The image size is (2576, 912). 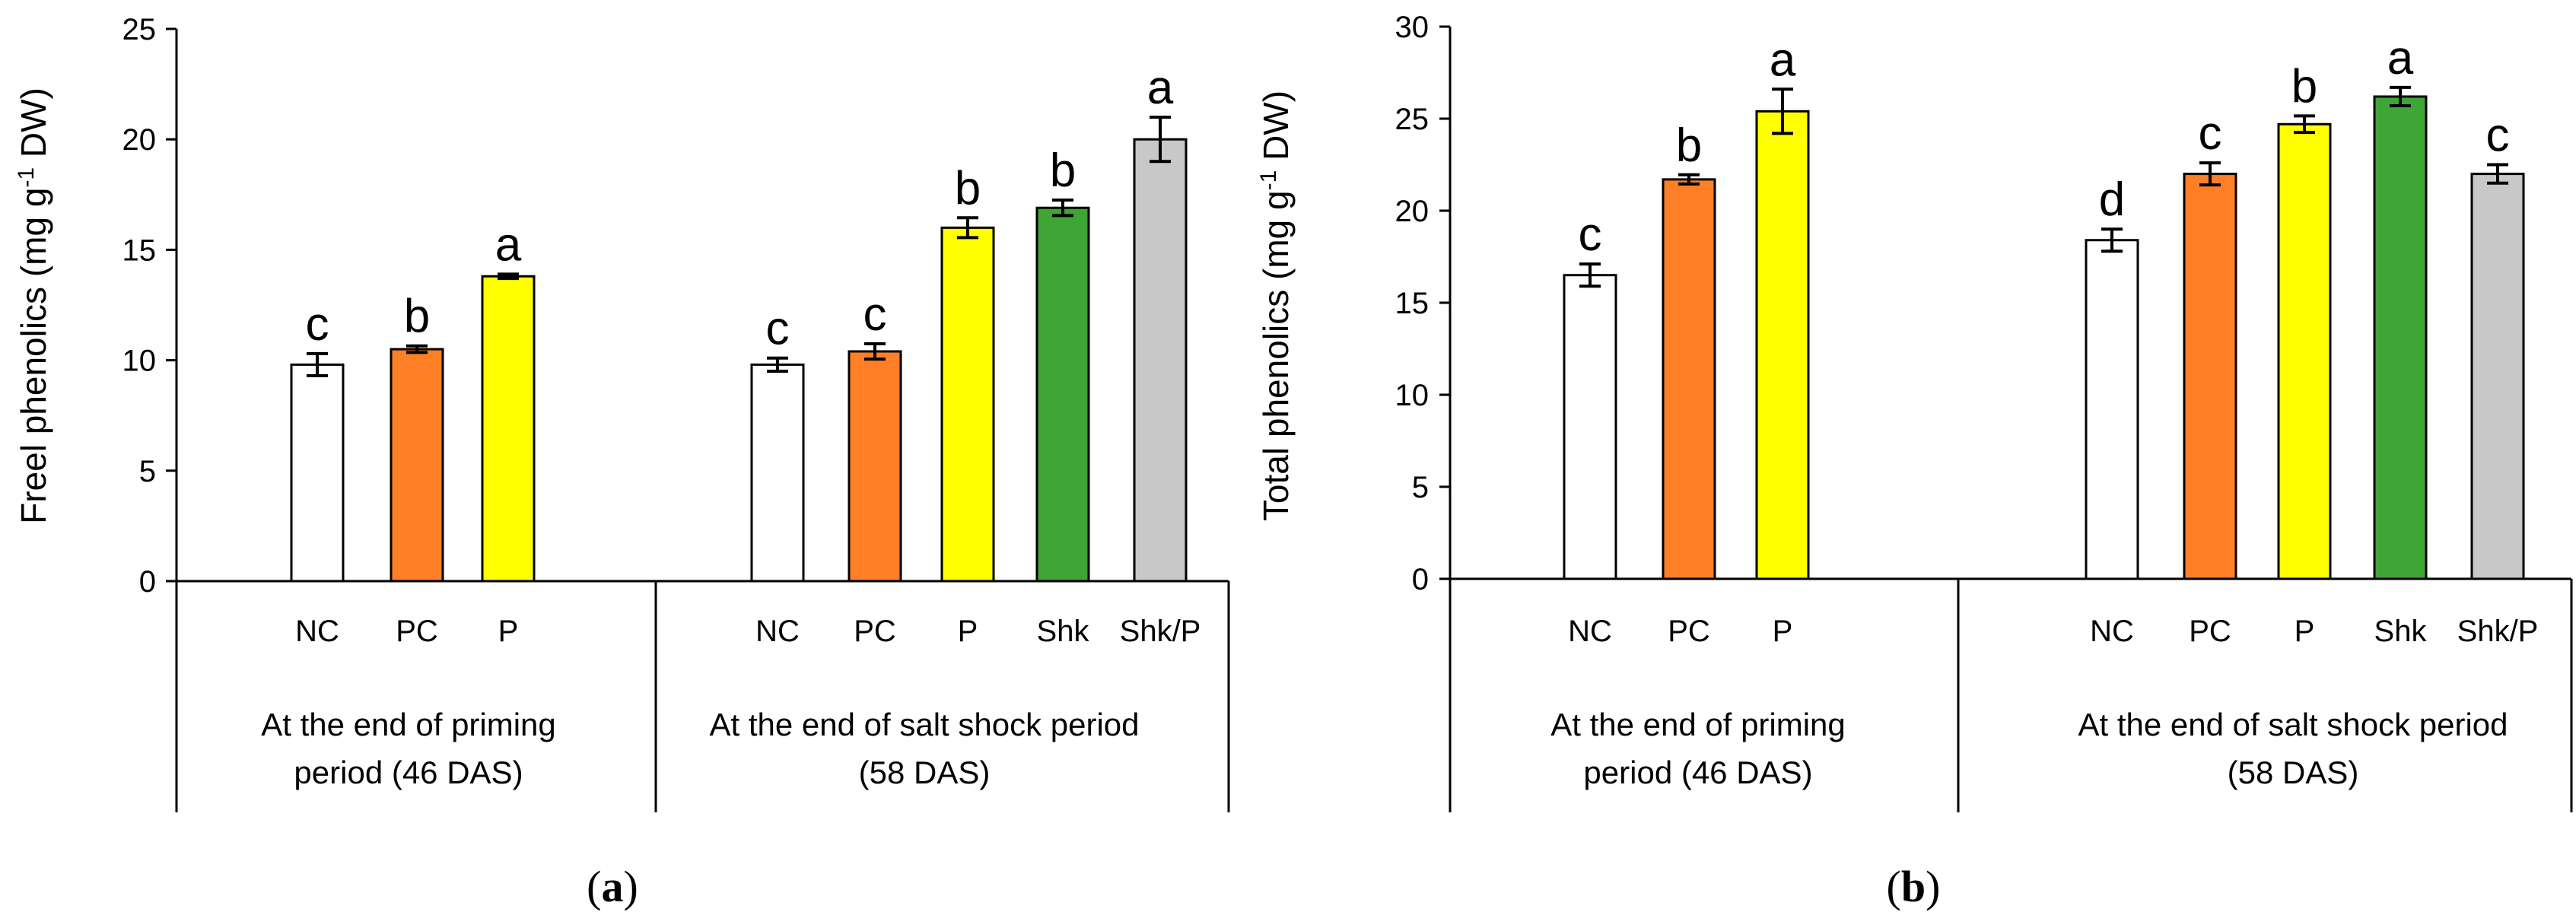 I want to click on y-tick-label: 30, so click(x=1412, y=28).